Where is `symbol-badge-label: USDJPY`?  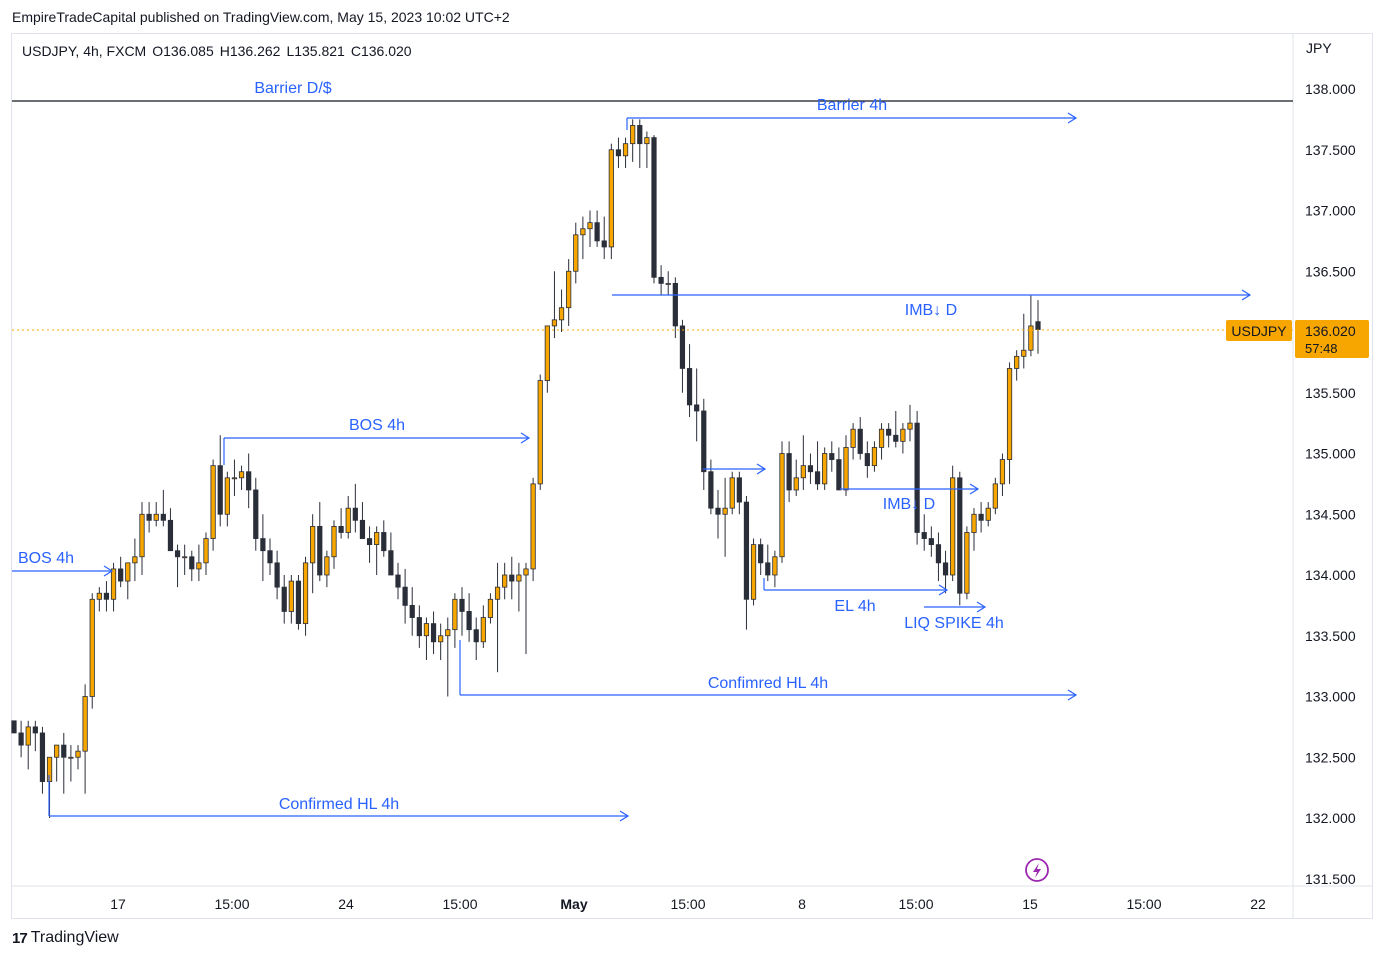
symbol-badge-label: USDJPY is located at coordinates (1259, 331).